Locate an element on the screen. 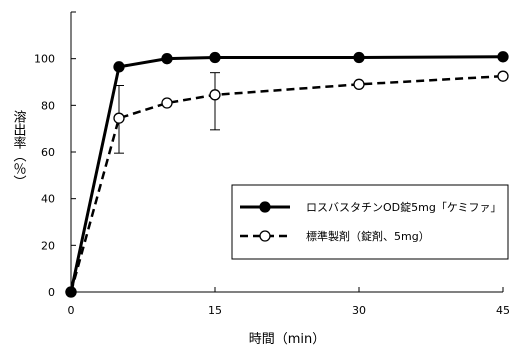  x-tick-label-1: 15 is located at coordinates (215, 310).